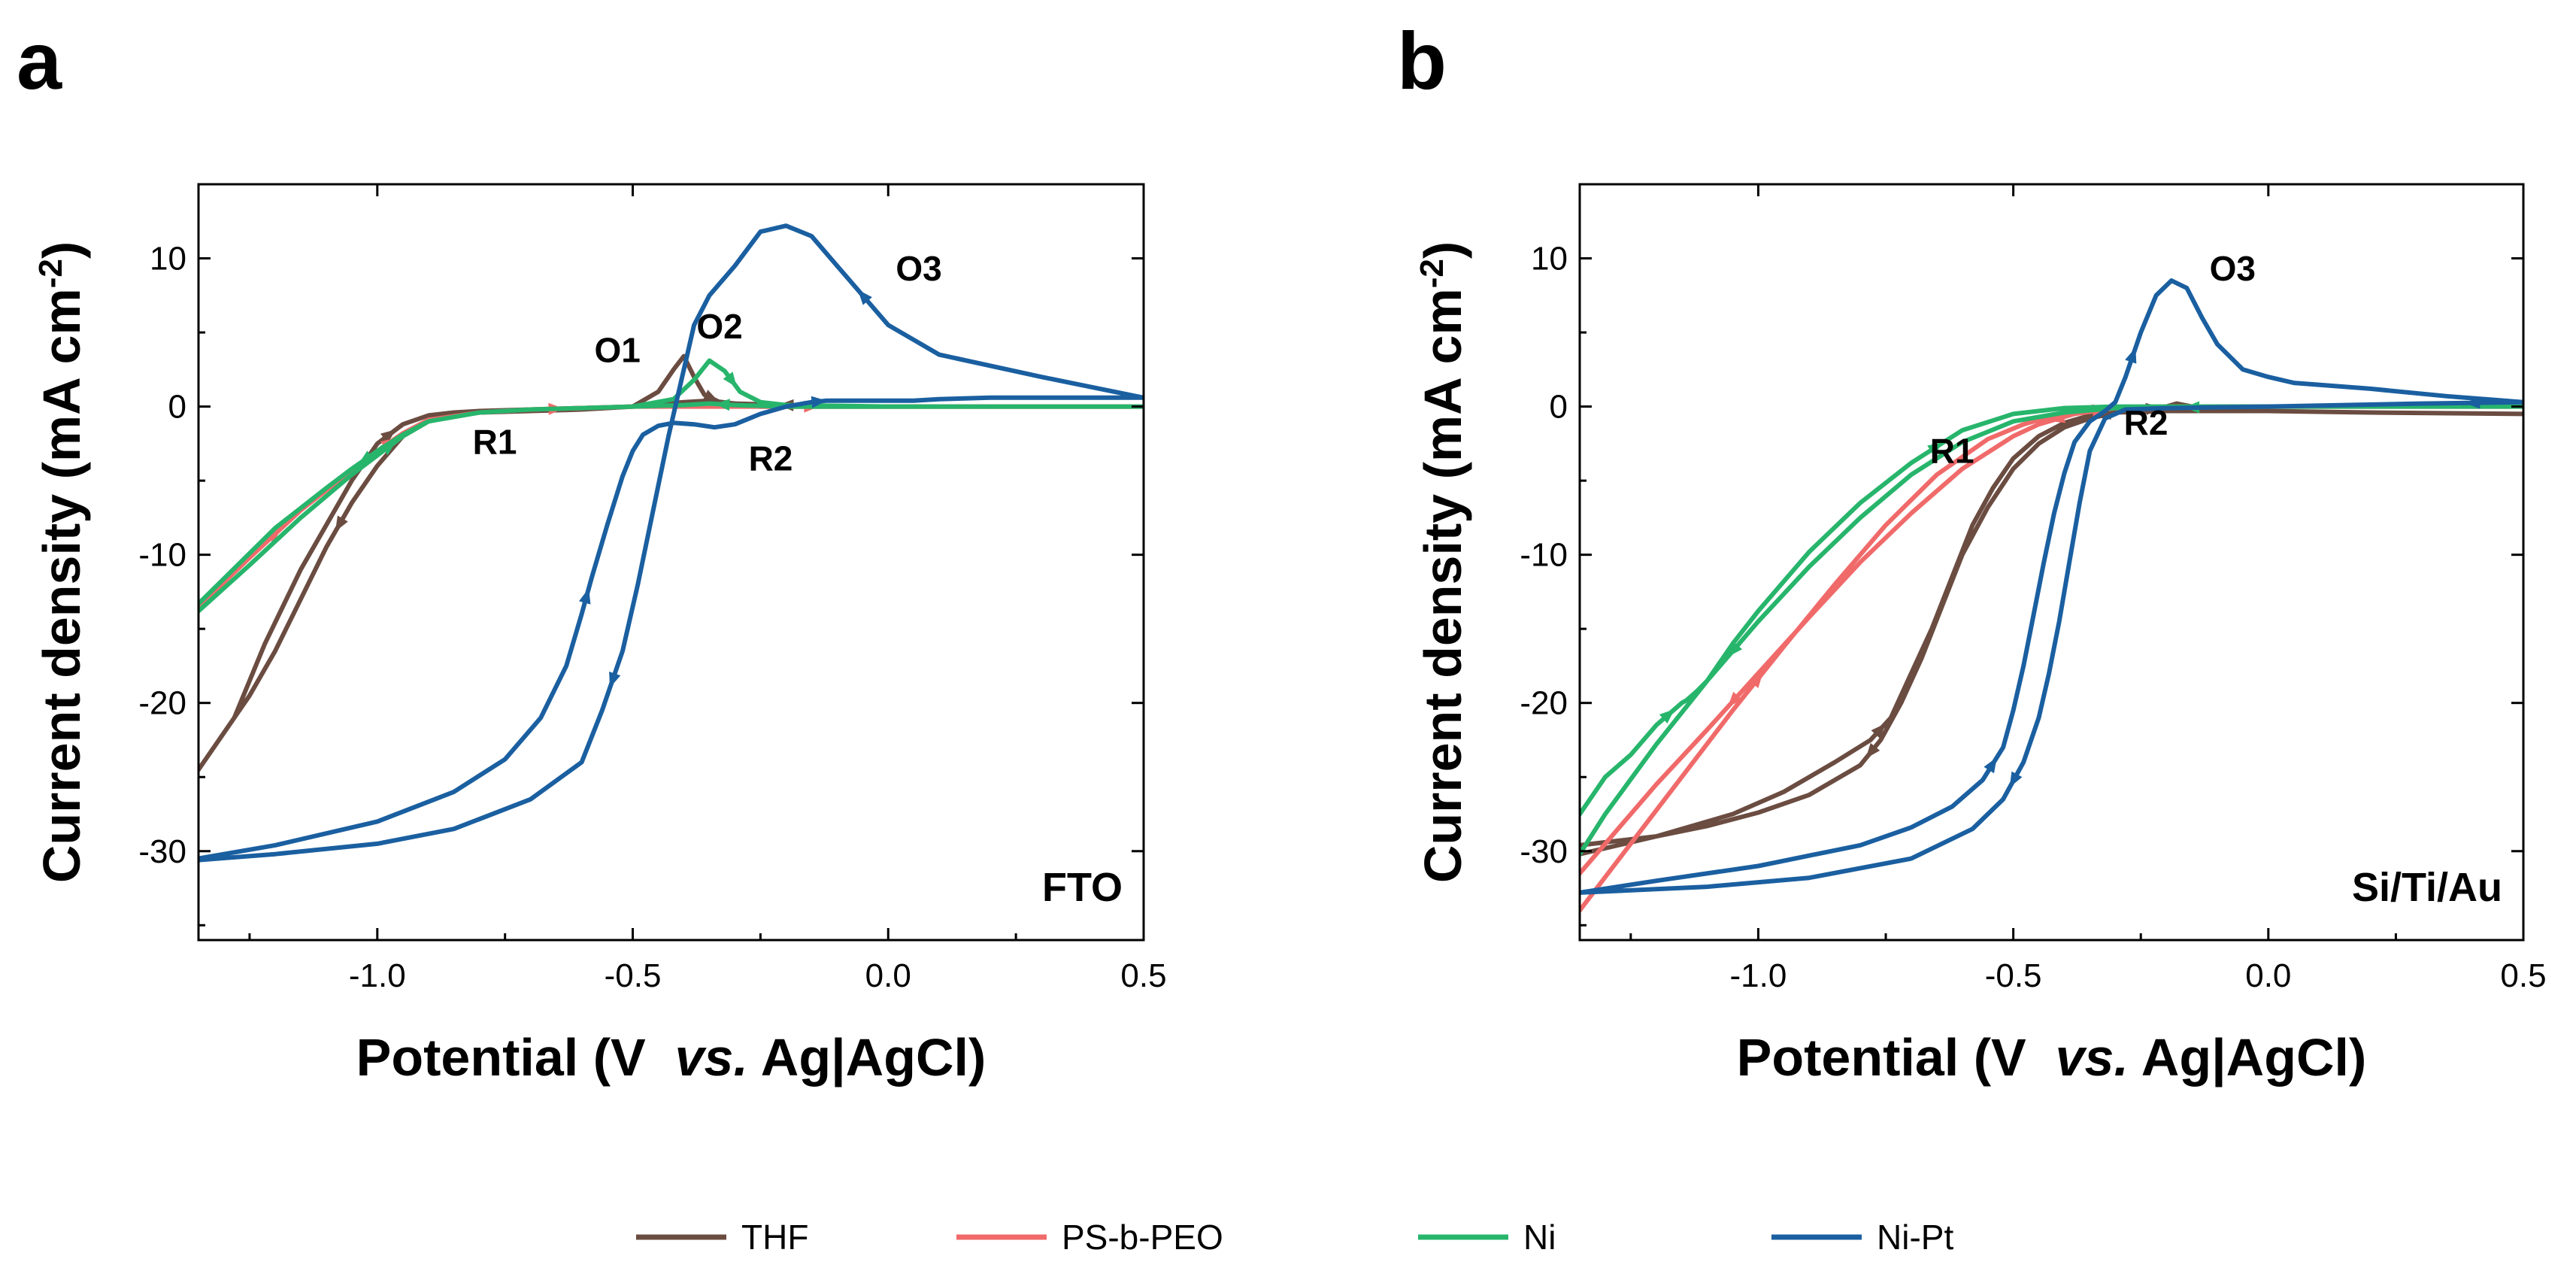 Image resolution: width=2576 pixels, height=1280 pixels. I want to click on substrate-label: FTO, so click(1082, 887).